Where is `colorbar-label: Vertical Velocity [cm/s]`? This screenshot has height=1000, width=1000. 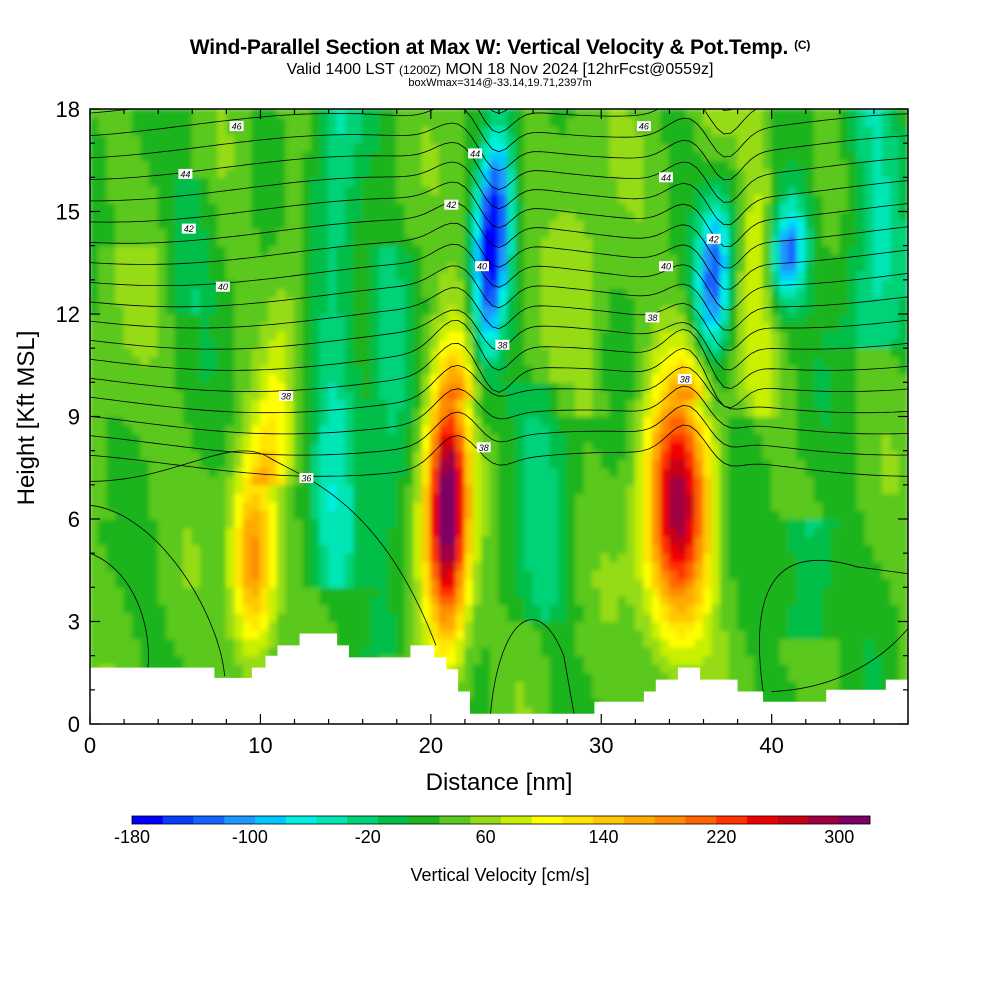 colorbar-label: Vertical Velocity [cm/s] is located at coordinates (499, 875).